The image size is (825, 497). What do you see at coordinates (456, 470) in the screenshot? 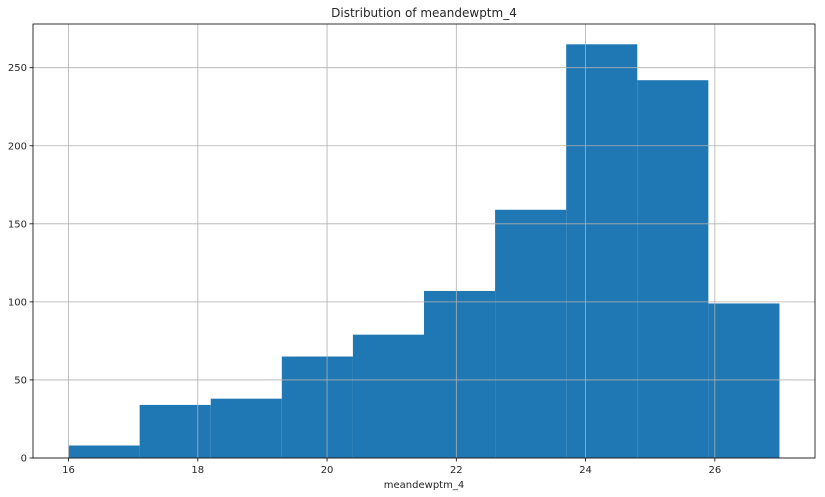
I see `x-tick-label: 22` at bounding box center [456, 470].